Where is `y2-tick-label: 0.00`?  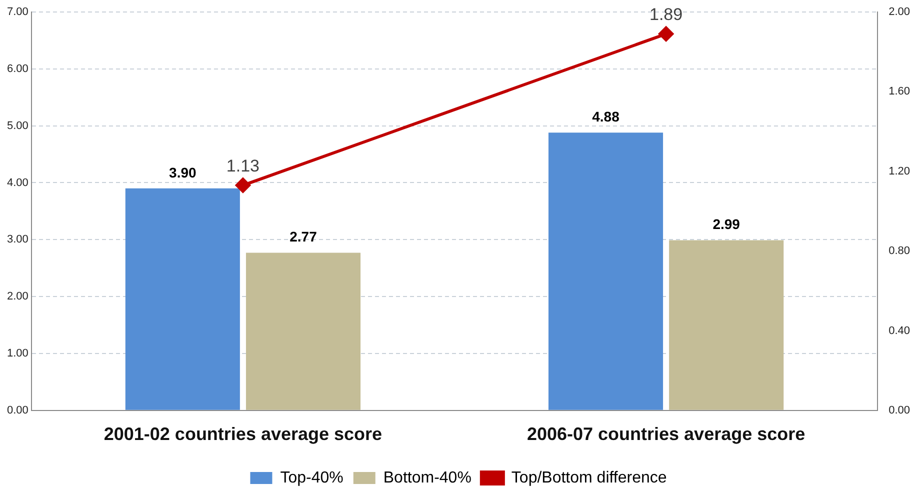 y2-tick-label: 0.00 is located at coordinates (899, 410).